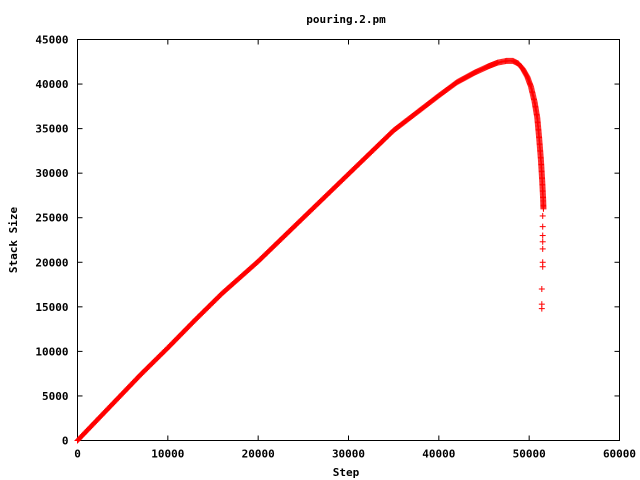 This screenshot has width=640, height=480. Describe the element at coordinates (167, 454) in the screenshot. I see `x-tick-label: 10000` at that location.